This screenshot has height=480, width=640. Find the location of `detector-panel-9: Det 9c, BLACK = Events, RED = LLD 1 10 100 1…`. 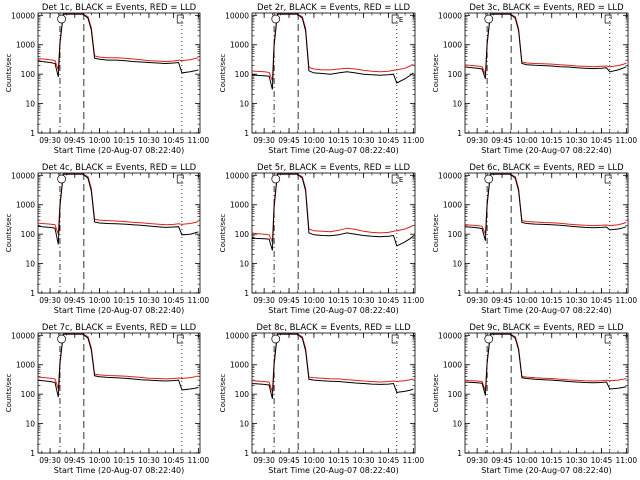

detector-panel-9: Det 9c, BLACK = Events, RED = LLD 1 10 100 1… is located at coordinates (534, 399).